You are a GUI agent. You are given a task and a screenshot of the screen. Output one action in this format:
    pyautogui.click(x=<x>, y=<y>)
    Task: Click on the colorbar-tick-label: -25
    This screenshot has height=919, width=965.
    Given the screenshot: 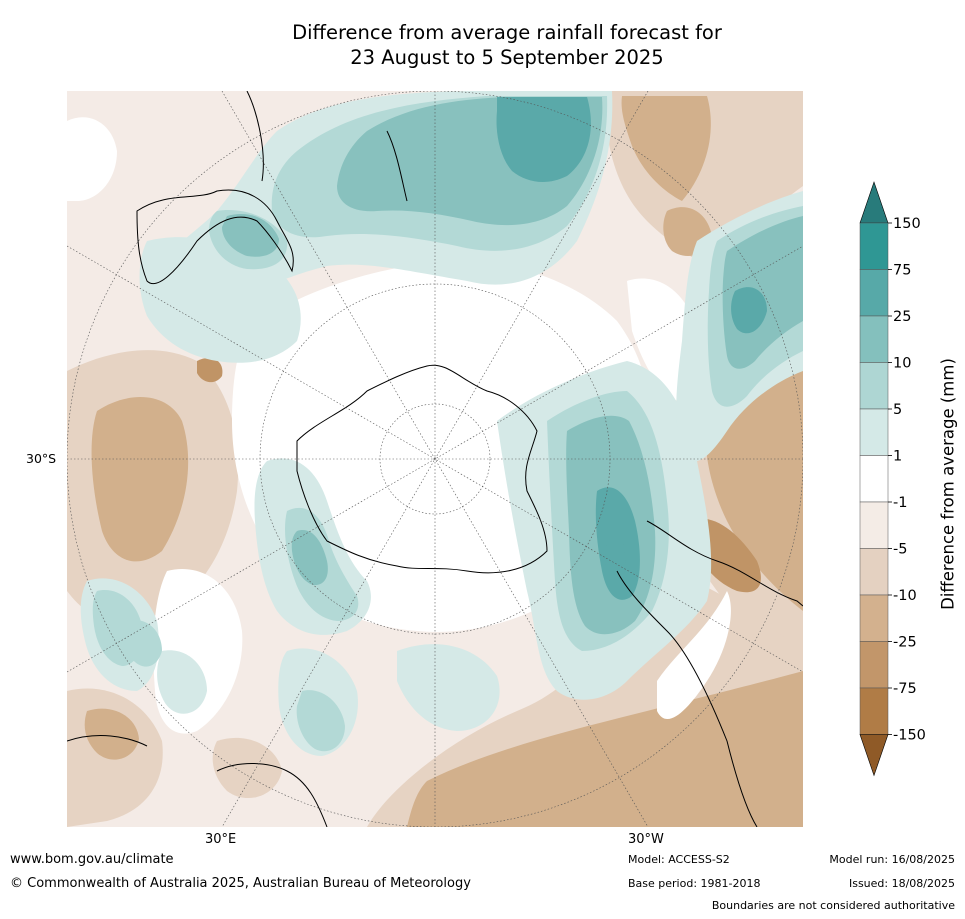 What is the action you would take?
    pyautogui.click(x=905, y=643)
    